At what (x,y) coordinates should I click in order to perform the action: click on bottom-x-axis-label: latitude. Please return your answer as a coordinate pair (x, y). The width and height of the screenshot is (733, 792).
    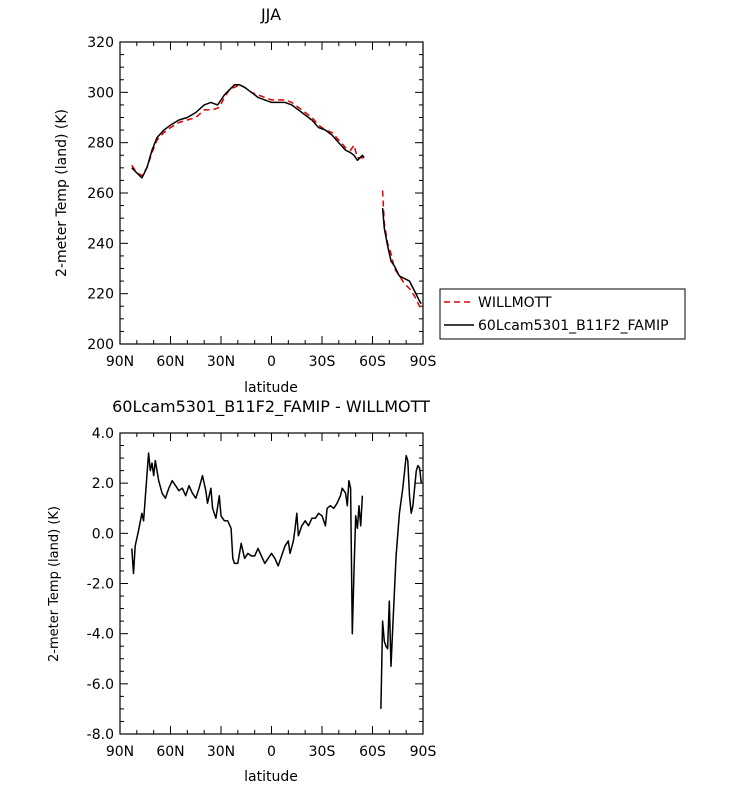
    Looking at the image, I should click on (271, 777).